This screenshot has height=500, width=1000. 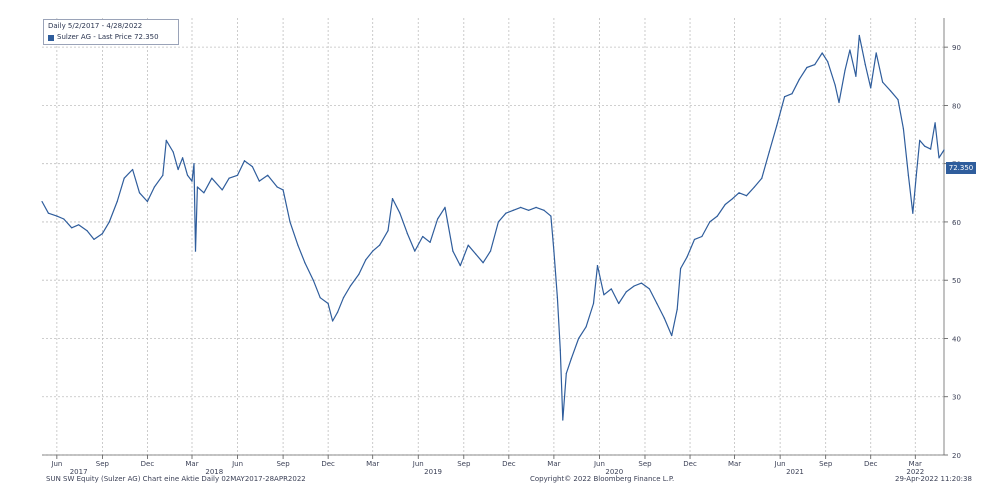 What do you see at coordinates (79, 472) in the screenshot?
I see `year-label: 2017` at bounding box center [79, 472].